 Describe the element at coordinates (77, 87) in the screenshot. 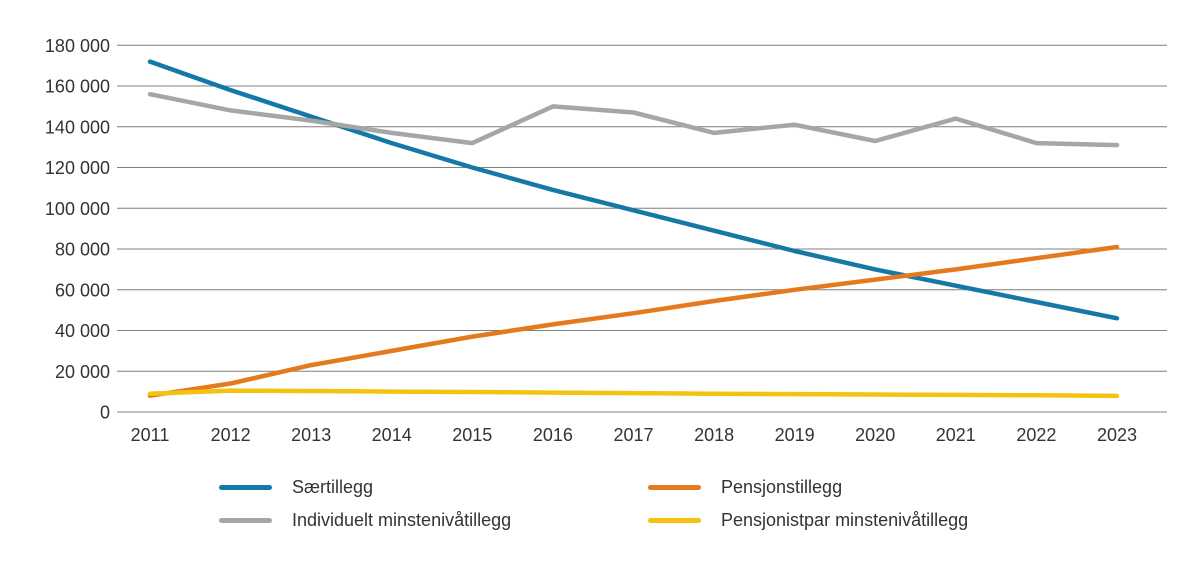

I see `y-axis-label: 160 000` at that location.